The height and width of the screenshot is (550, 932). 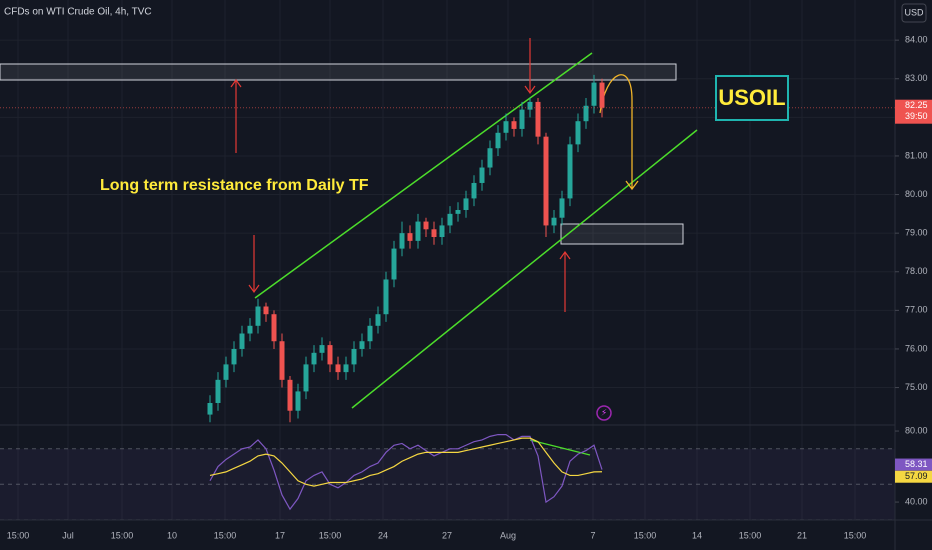 I want to click on y-tick-label: 84.00, so click(x=916, y=40).